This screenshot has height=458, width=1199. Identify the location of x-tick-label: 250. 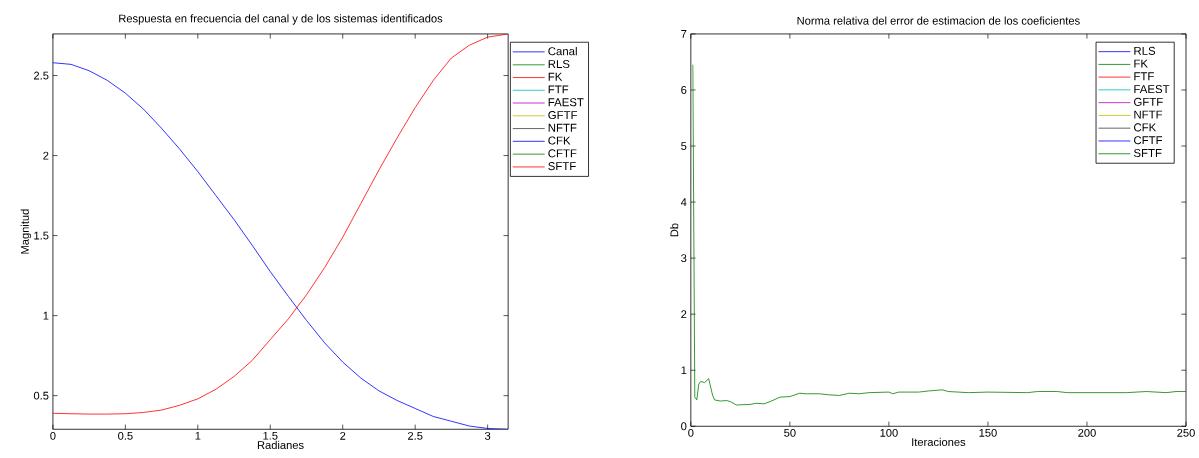
(1186, 432).